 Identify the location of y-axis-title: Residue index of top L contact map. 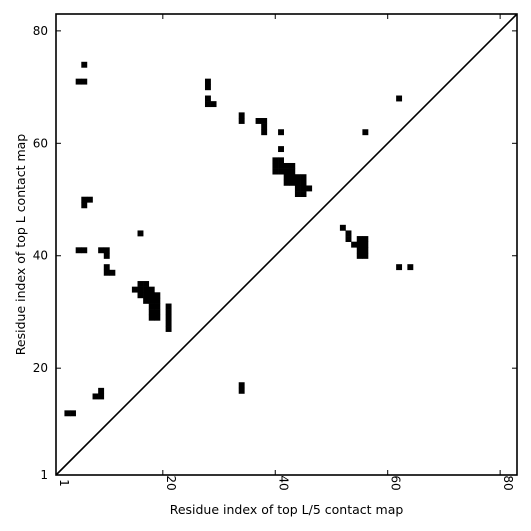
(20, 244).